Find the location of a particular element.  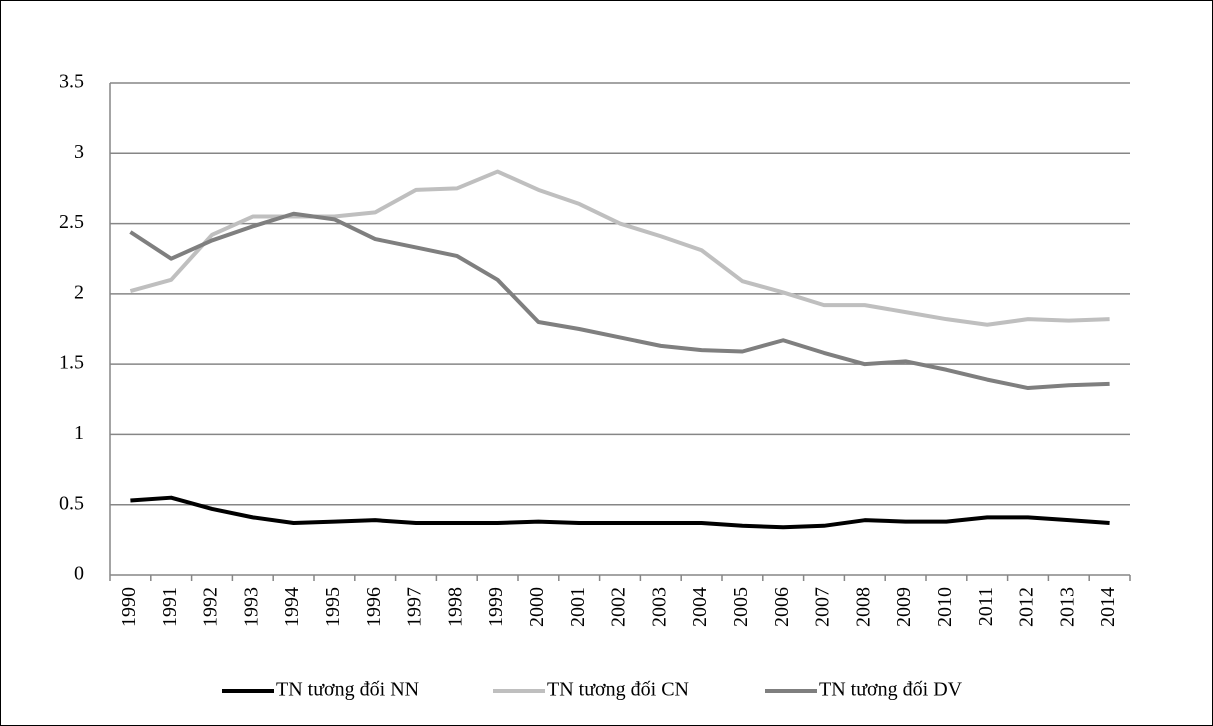

x-tick-label: 1998 is located at coordinates (455, 607).